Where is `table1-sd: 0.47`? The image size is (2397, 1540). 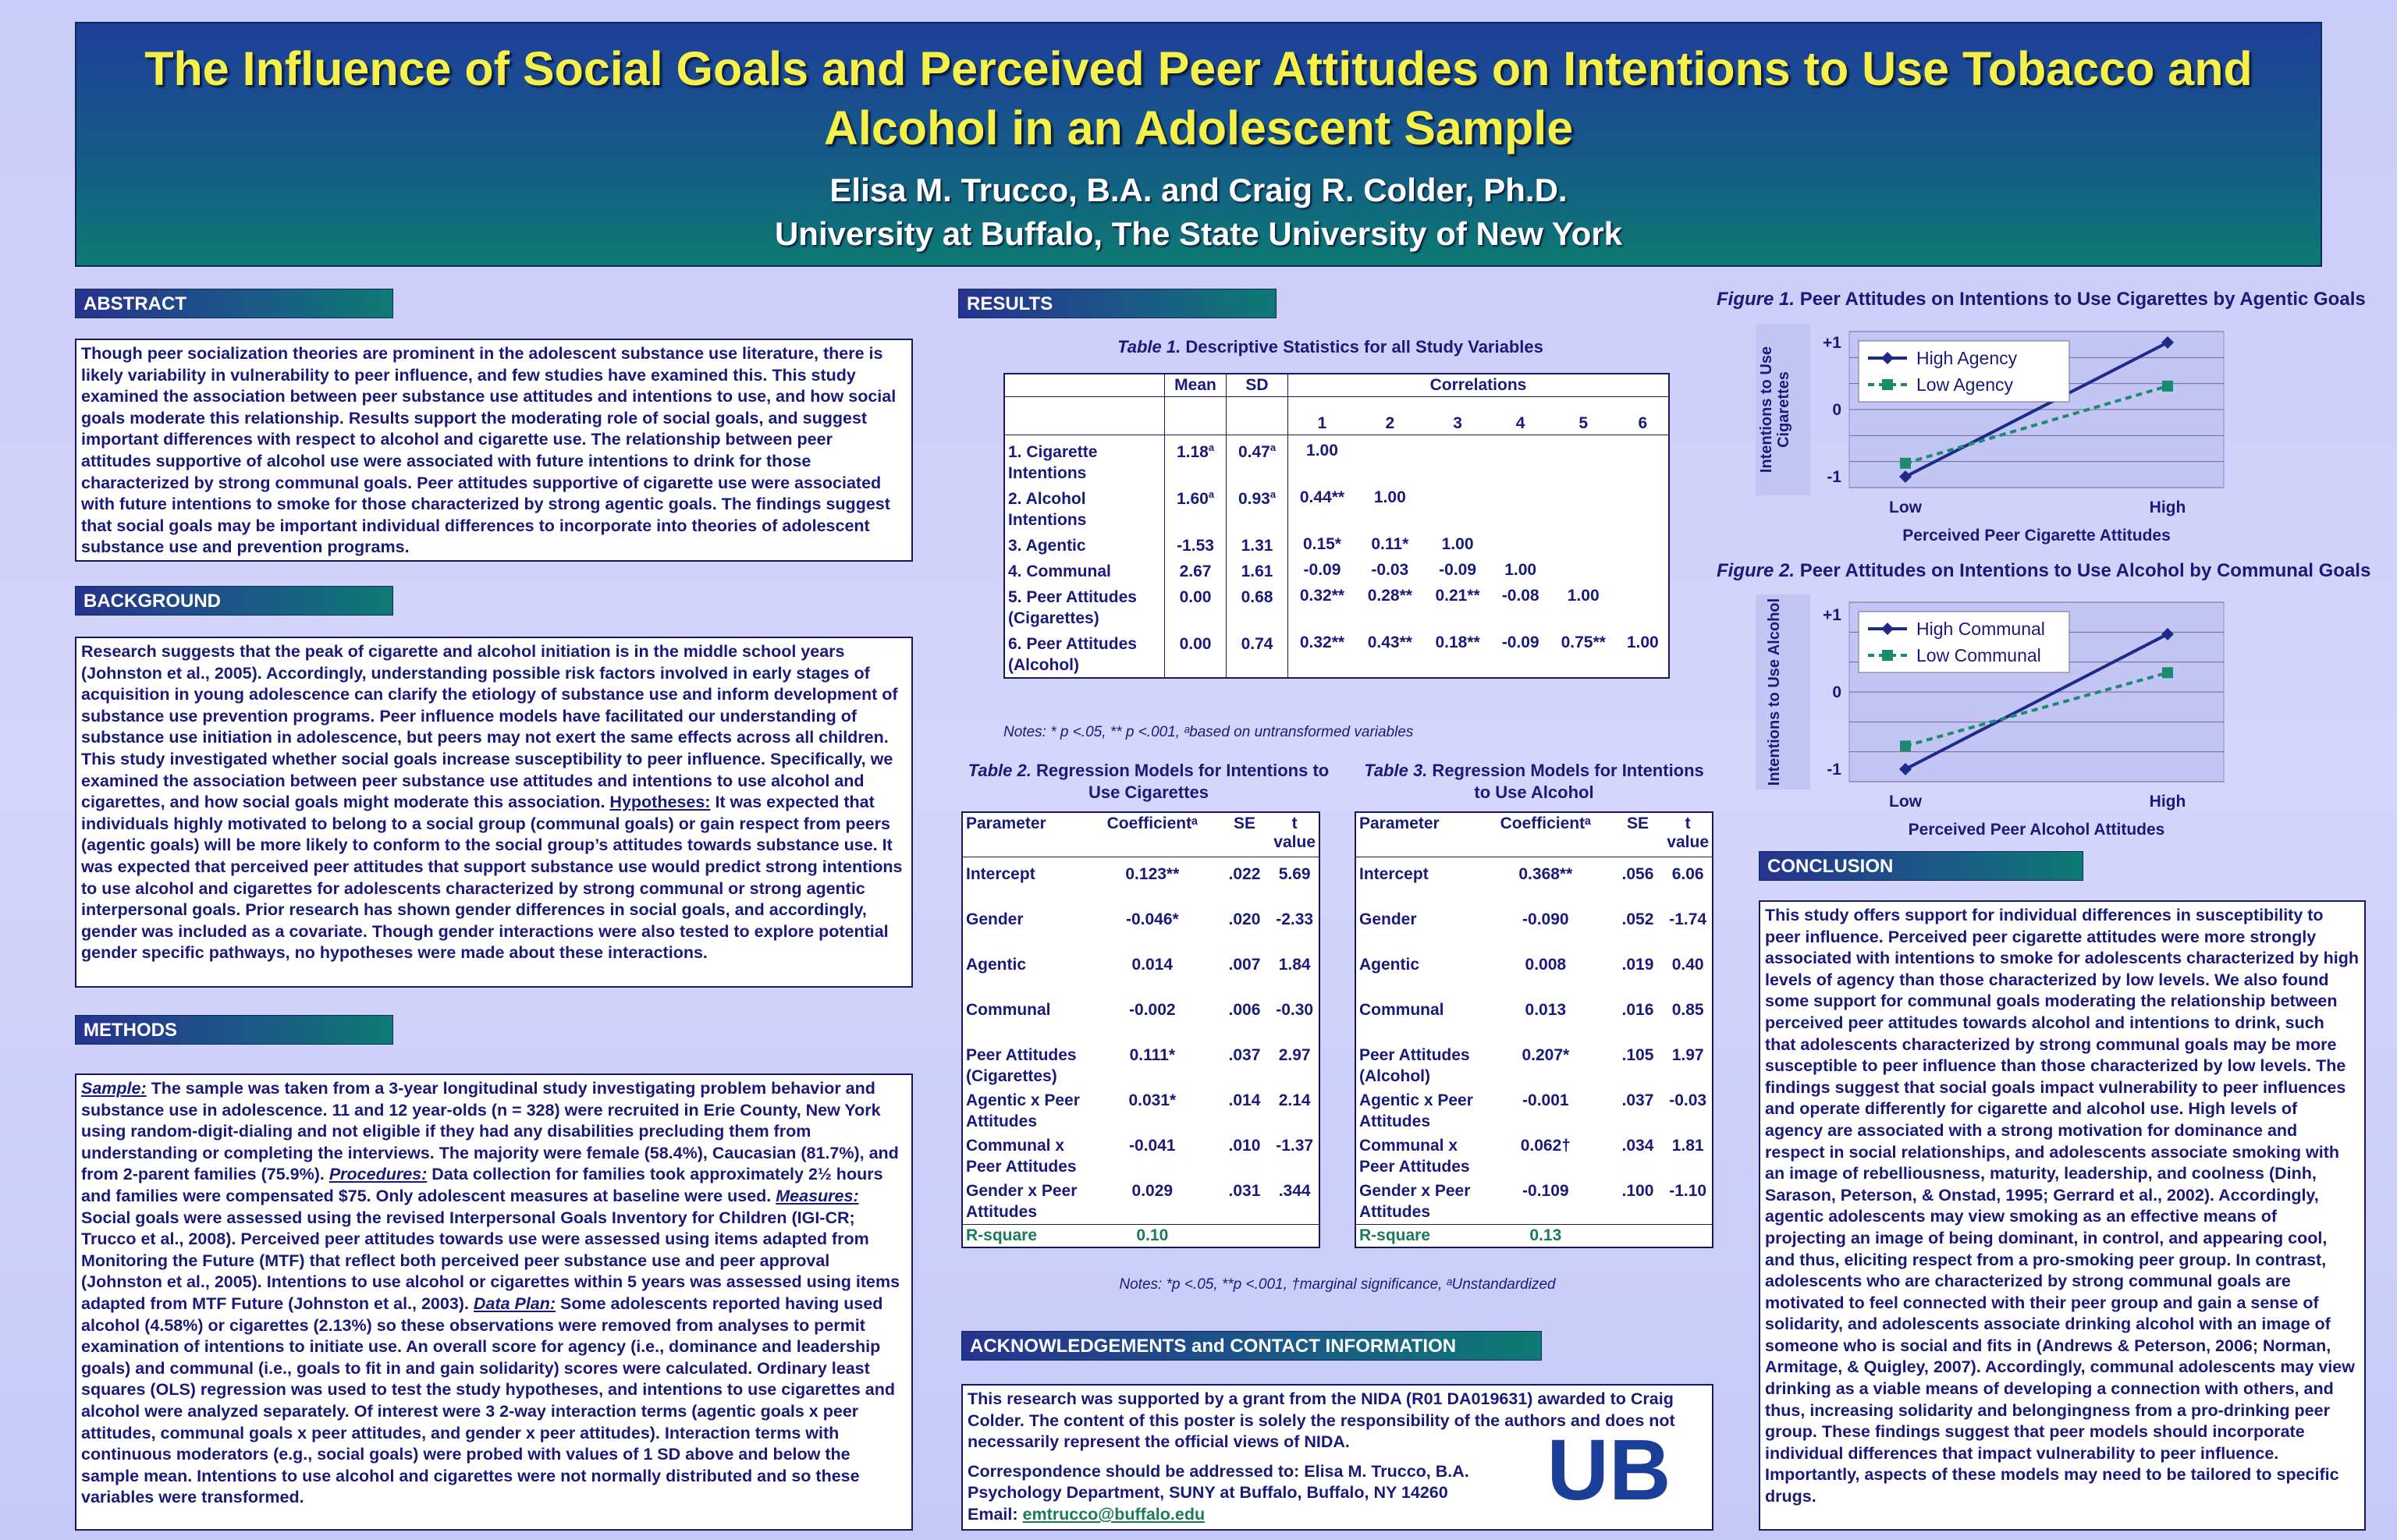
table1-sd: 0.47 is located at coordinates (1254, 452).